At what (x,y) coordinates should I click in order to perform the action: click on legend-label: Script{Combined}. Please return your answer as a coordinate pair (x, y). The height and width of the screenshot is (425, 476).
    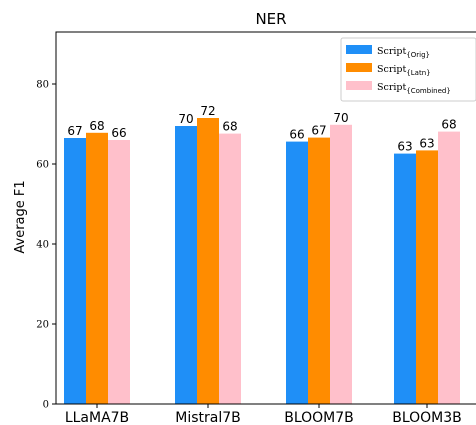
    Looking at the image, I should click on (414, 88).